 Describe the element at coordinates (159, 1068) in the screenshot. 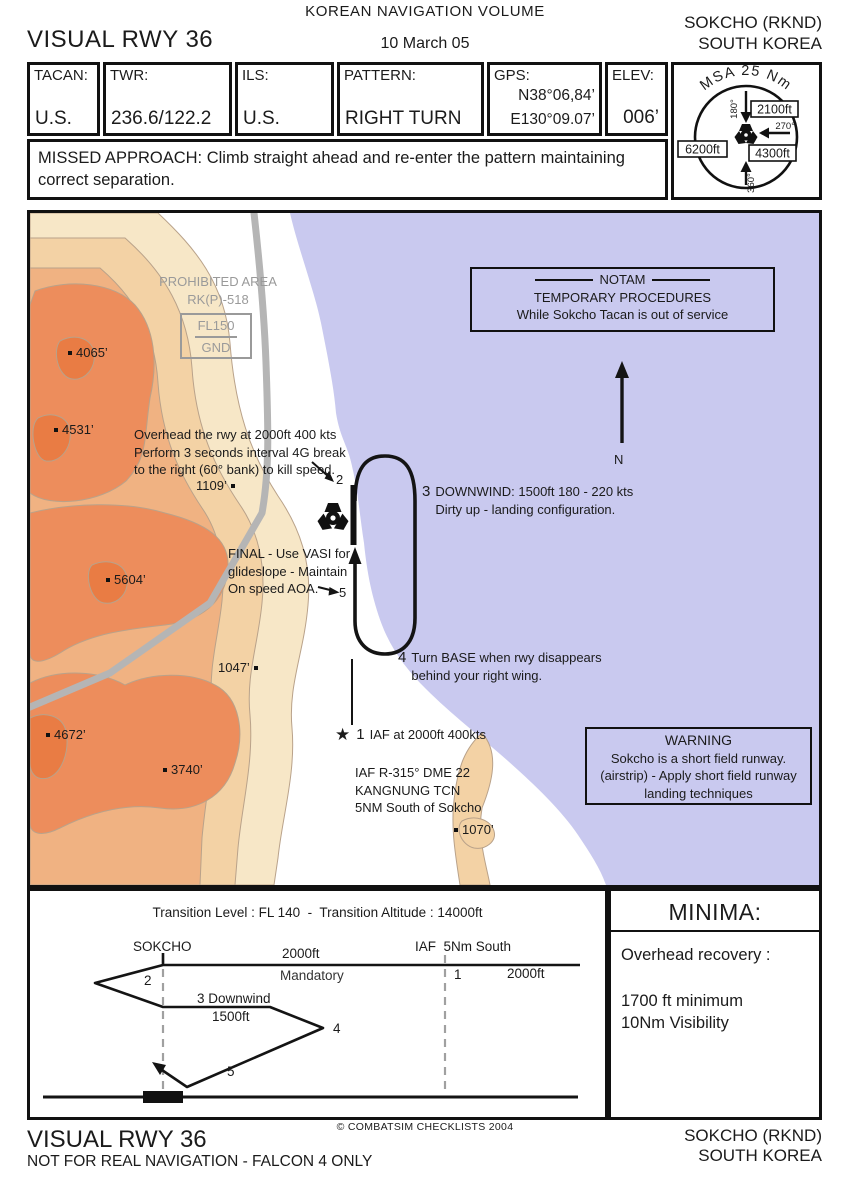

I see `profile-arrowhead-icon` at that location.